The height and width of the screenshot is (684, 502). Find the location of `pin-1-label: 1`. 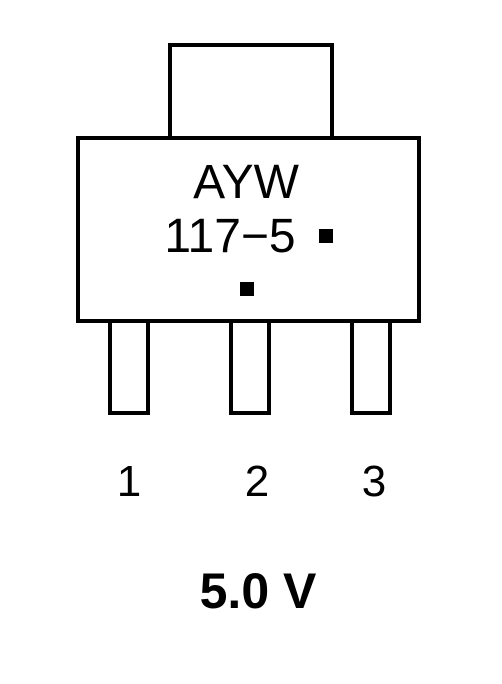

pin-1-label: 1 is located at coordinates (129, 481).